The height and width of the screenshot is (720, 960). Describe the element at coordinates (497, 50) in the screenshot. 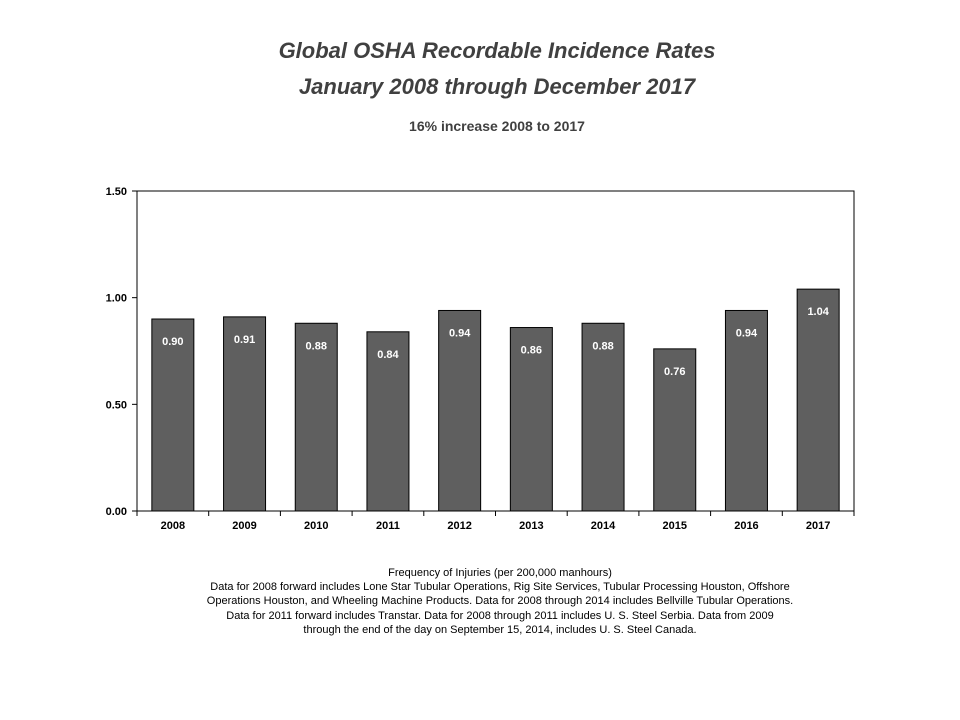

I see `chart-title: Global OSHA Recordable Incidence Rates` at that location.